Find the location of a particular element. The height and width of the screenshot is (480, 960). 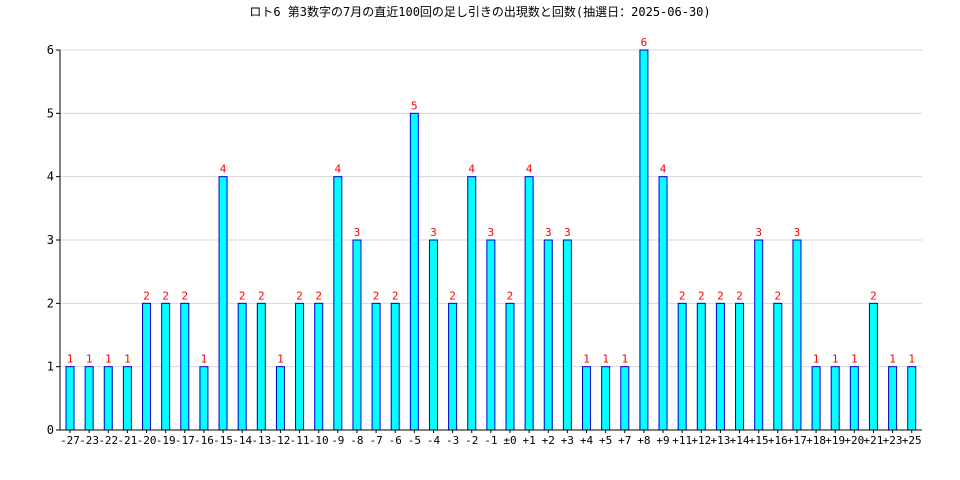

x-tick-label: +9 is located at coordinates (662, 440).